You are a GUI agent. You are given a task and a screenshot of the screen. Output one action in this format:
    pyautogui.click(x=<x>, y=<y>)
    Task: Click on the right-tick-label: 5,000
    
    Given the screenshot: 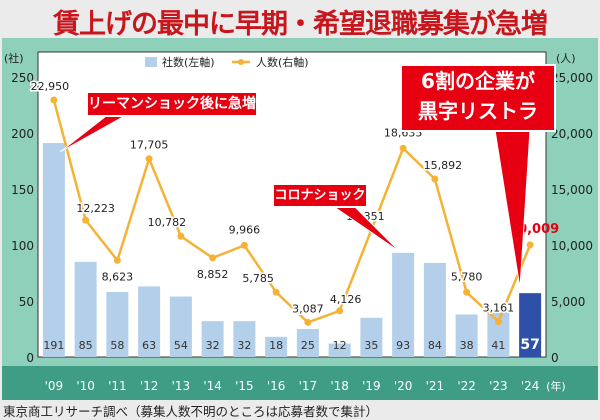 What is the action you would take?
    pyautogui.click(x=568, y=302)
    